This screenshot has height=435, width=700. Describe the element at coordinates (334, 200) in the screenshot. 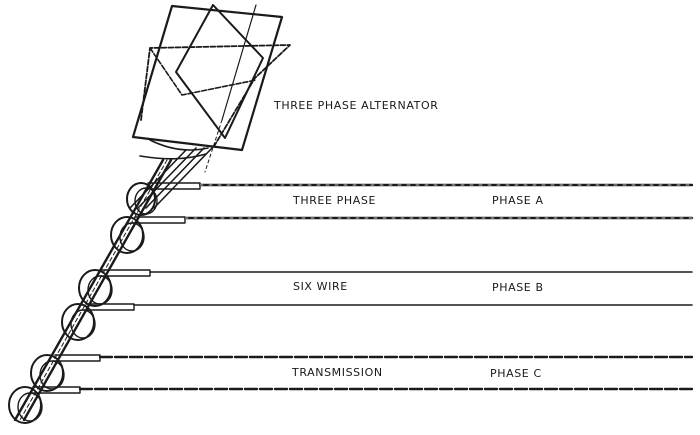

I see `caption-three-phase: THREE PHASE` at that location.